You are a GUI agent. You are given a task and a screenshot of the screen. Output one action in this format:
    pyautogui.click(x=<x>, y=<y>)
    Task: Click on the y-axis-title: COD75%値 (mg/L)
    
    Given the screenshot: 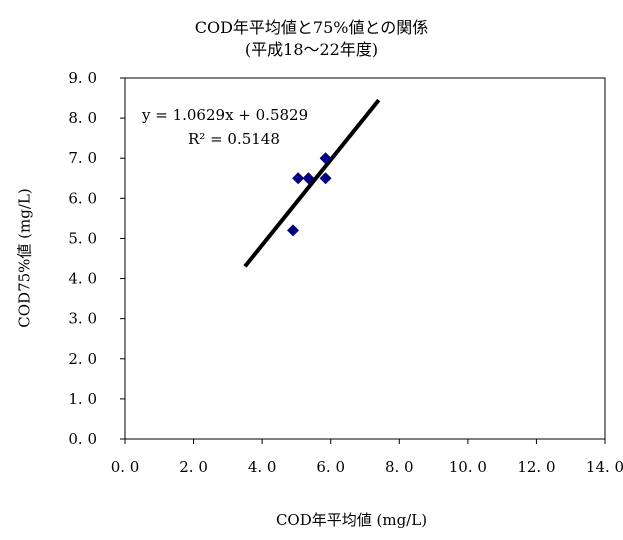 What is the action you would take?
    pyautogui.click(x=24, y=258)
    